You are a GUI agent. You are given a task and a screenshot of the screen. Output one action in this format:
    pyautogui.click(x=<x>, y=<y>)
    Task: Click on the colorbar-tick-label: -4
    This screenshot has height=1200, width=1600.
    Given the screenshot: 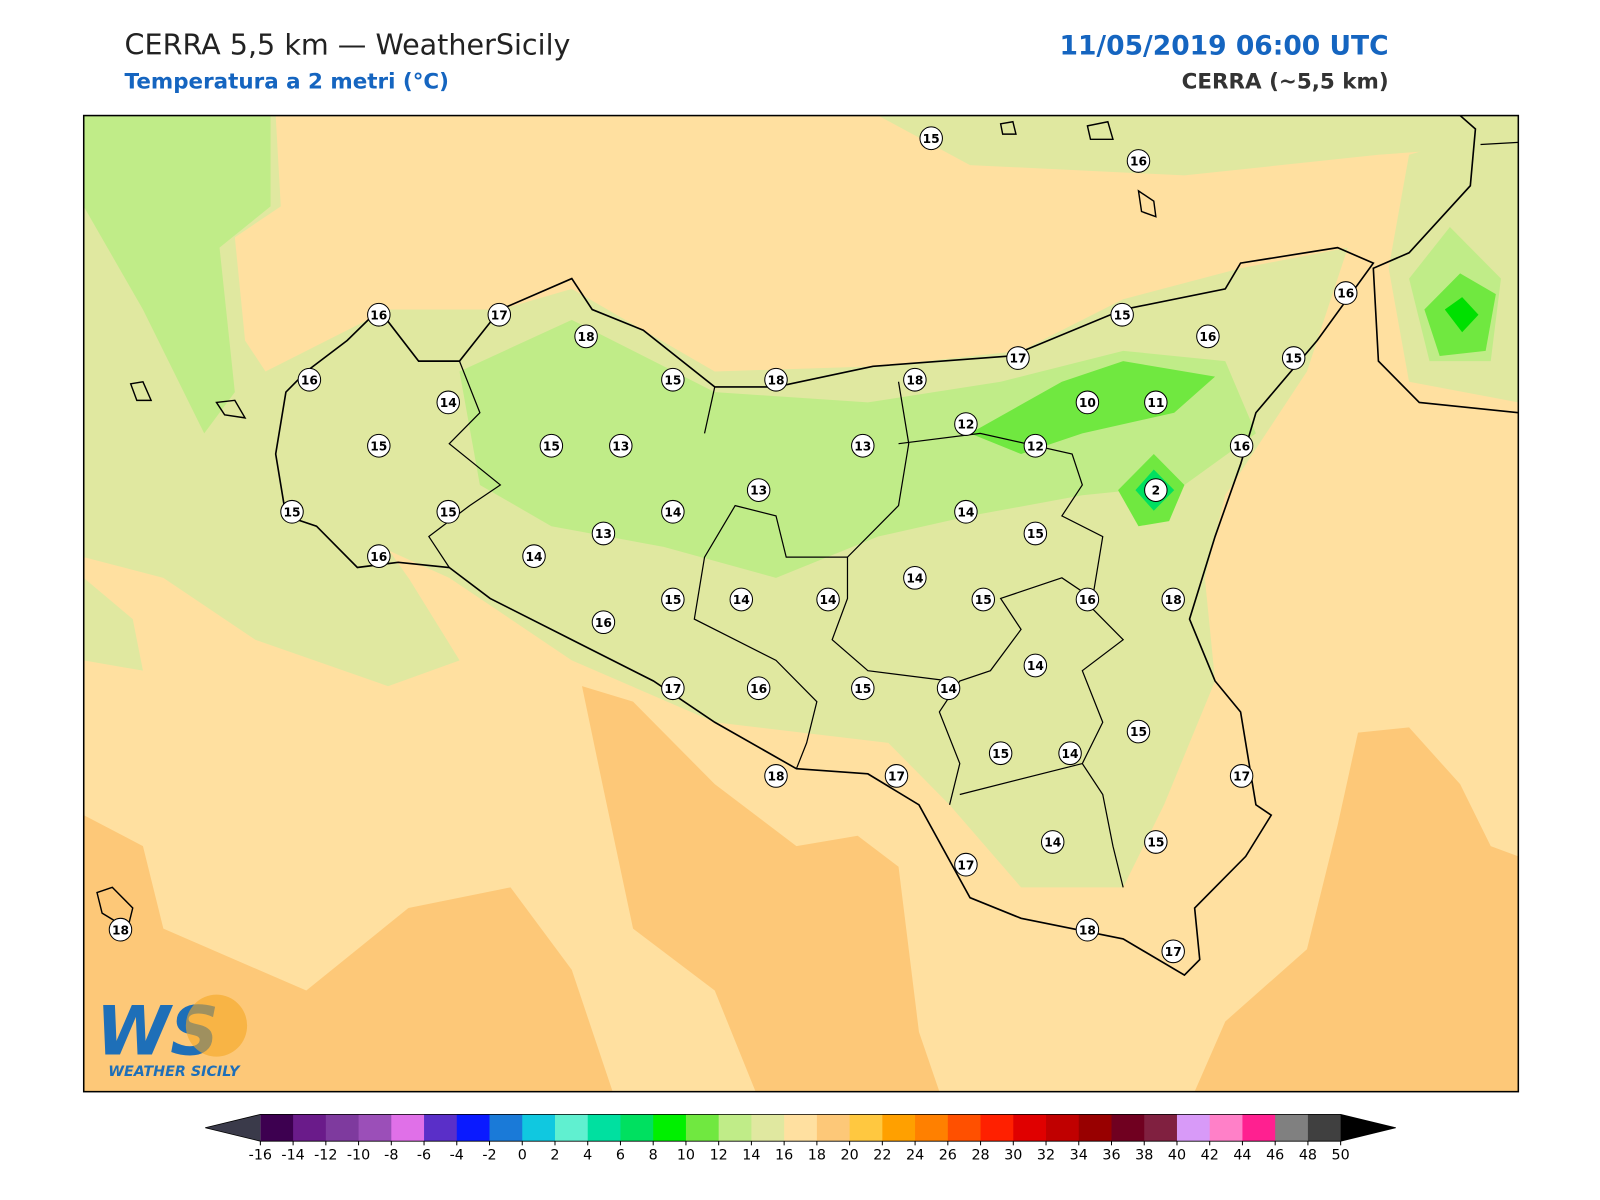 What is the action you would take?
    pyautogui.click(x=457, y=1156)
    